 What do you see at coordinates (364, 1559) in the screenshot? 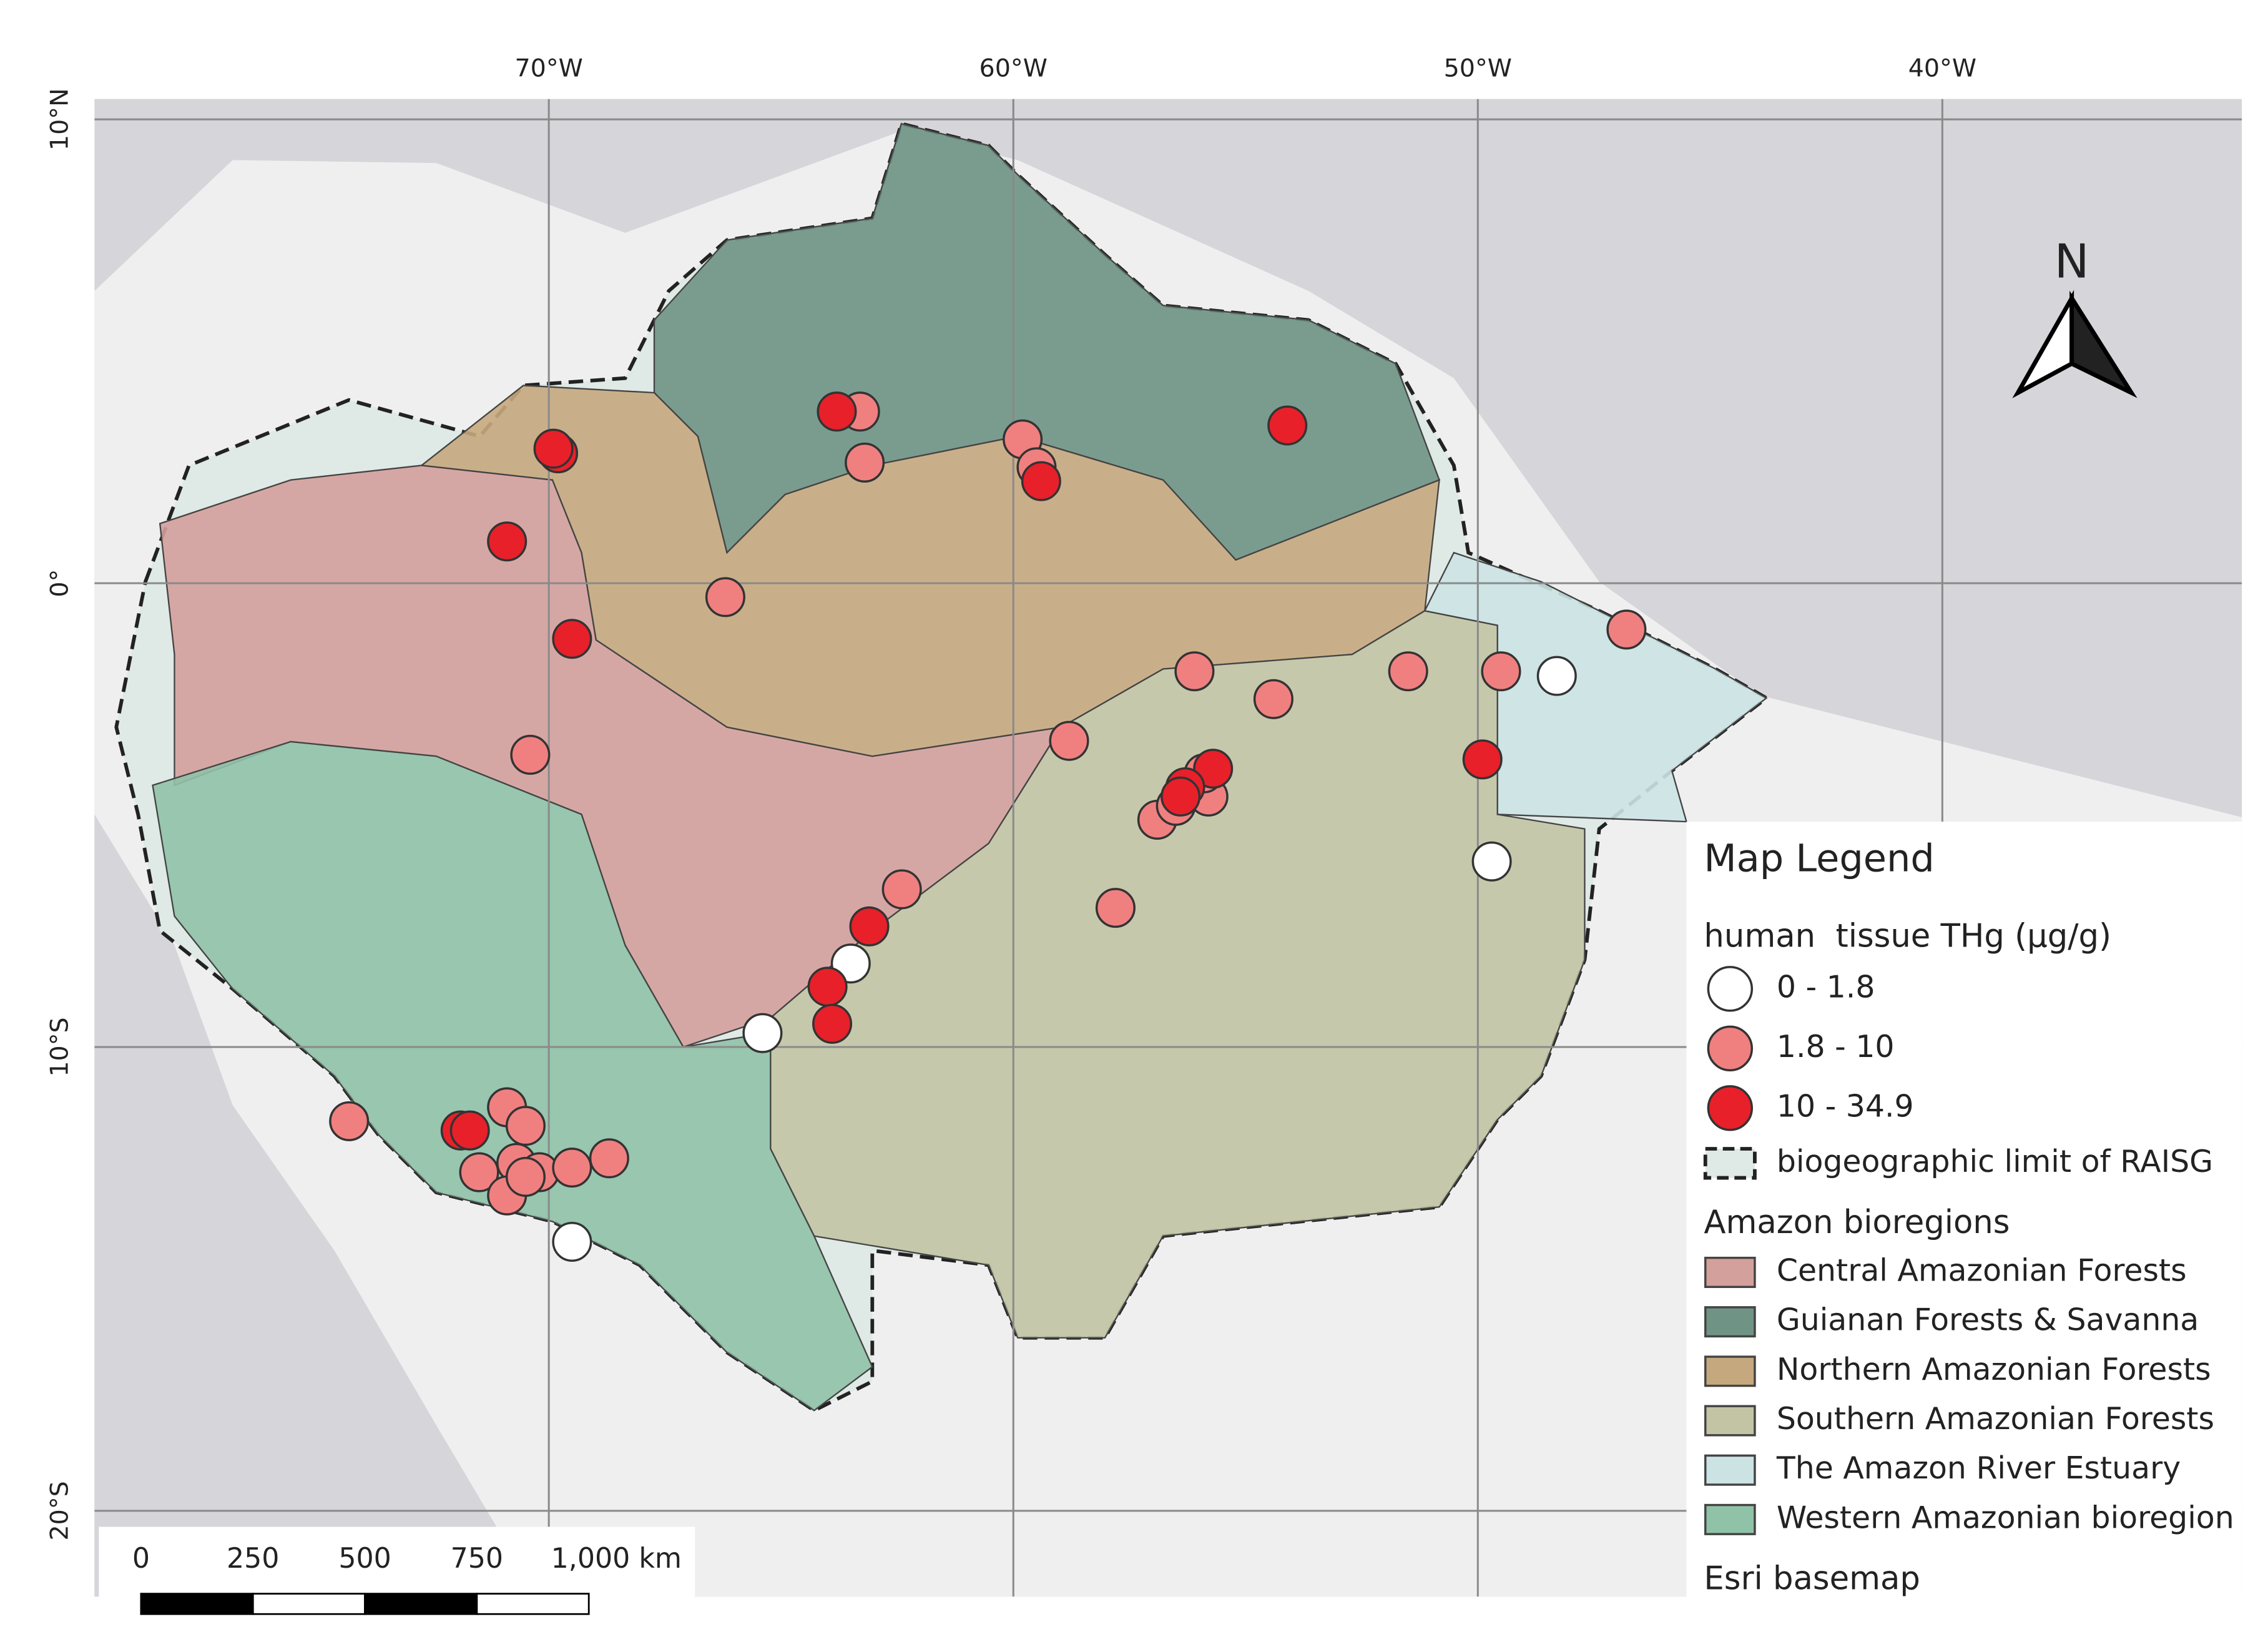
I see `scale-label: 500` at bounding box center [364, 1559].